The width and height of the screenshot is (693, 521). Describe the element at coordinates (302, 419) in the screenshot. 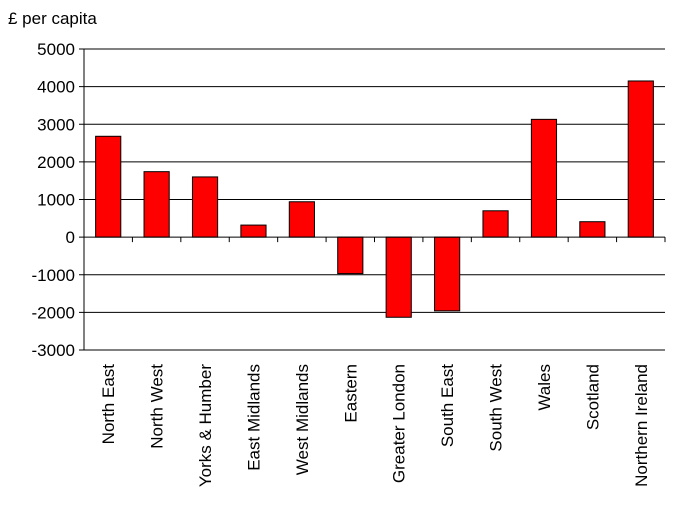

I see `x-tick-label: West Midlands` at that location.